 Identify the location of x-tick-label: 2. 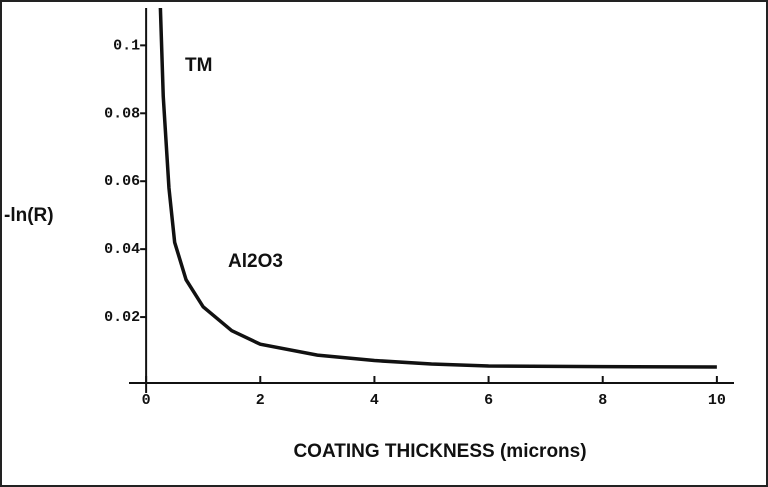
(260, 400).